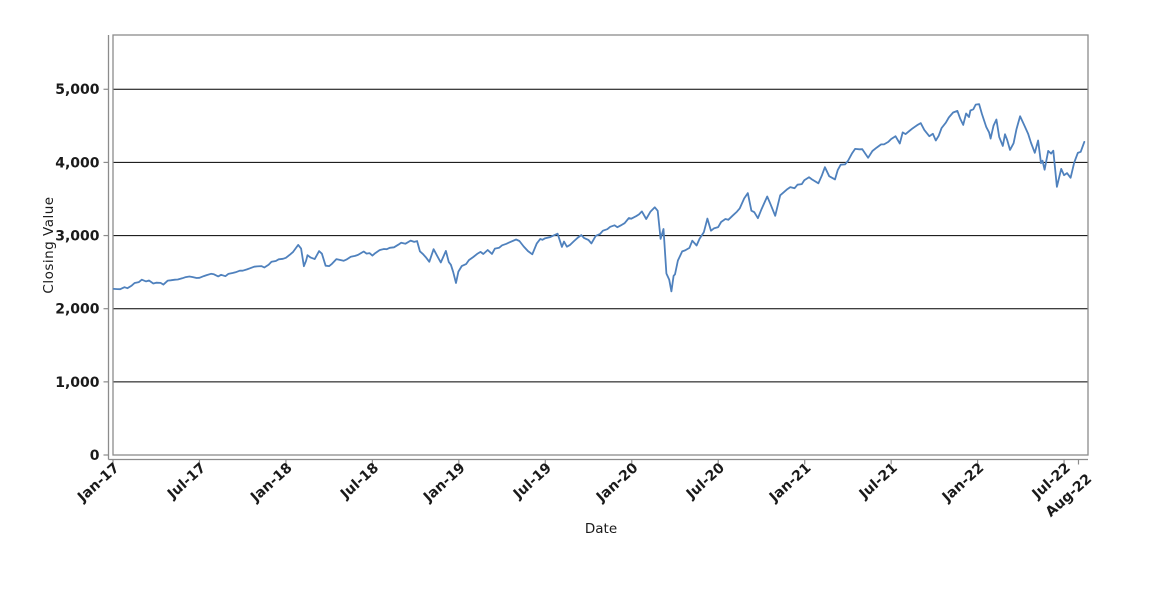 The width and height of the screenshot is (1150, 600). What do you see at coordinates (98, 483) in the screenshot?
I see `x-tick-label: Jan-17` at bounding box center [98, 483].